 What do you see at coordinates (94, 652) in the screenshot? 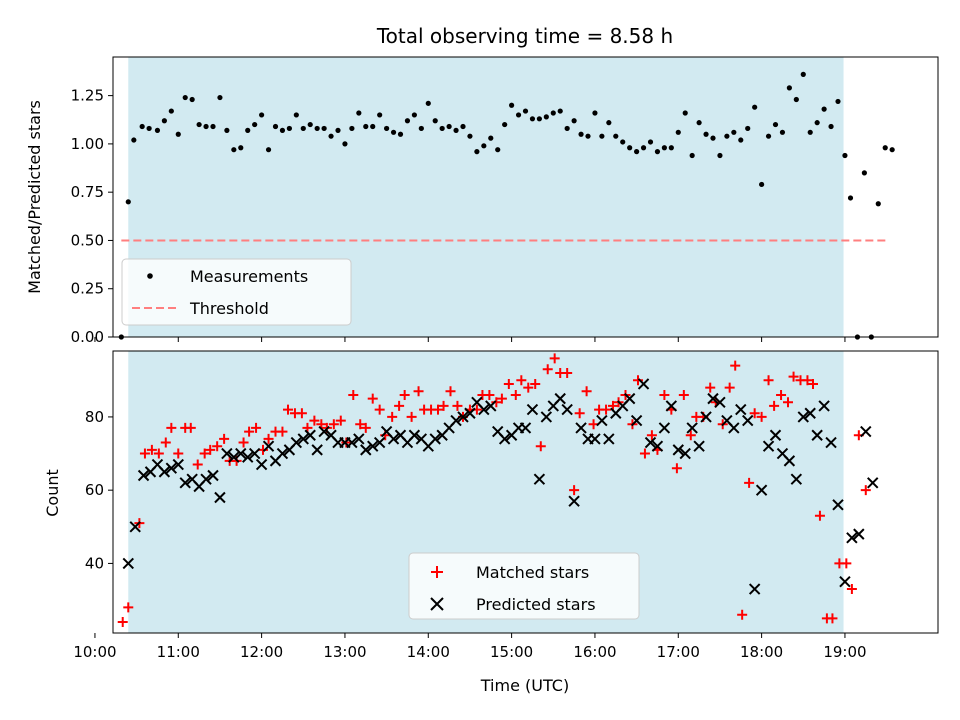
I see `x-tick-label: 10:00` at bounding box center [94, 652].